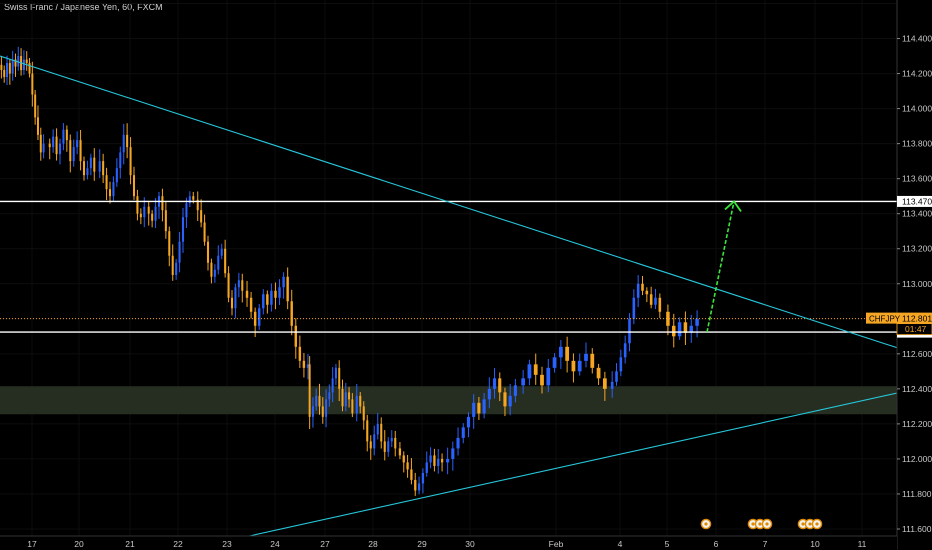 This screenshot has height=550, width=932. What do you see at coordinates (917, 179) in the screenshot?
I see `ytick-label-10: 113.600` at bounding box center [917, 179].